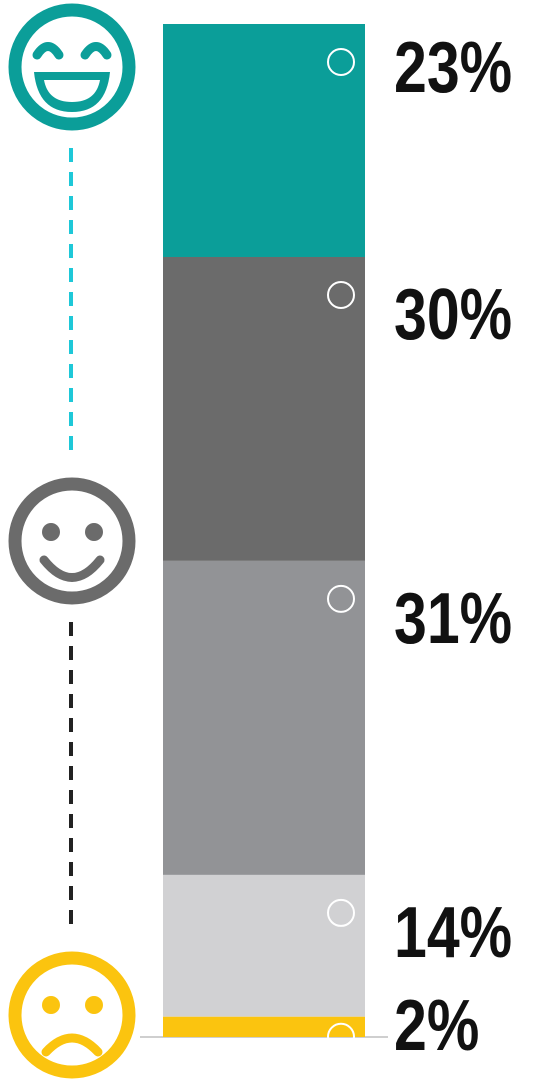 The image size is (537, 1080). I want to click on percentage-label: 2%, so click(437, 1026).